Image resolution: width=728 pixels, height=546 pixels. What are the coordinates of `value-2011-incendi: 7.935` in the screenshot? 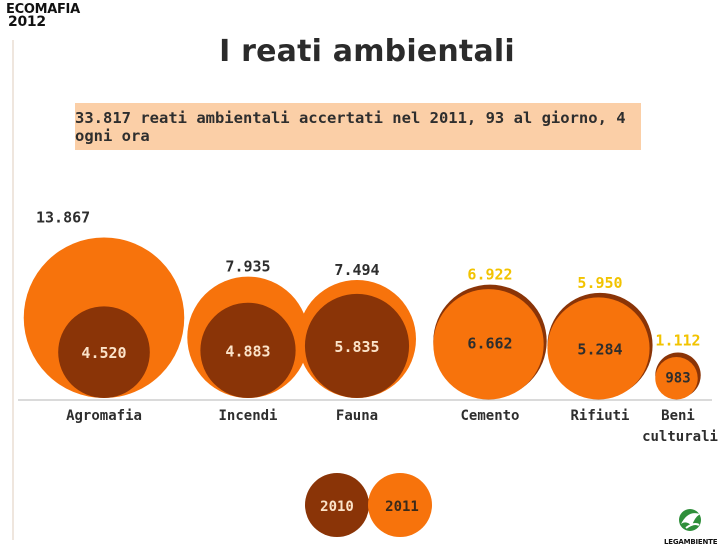 It's located at (247, 267).